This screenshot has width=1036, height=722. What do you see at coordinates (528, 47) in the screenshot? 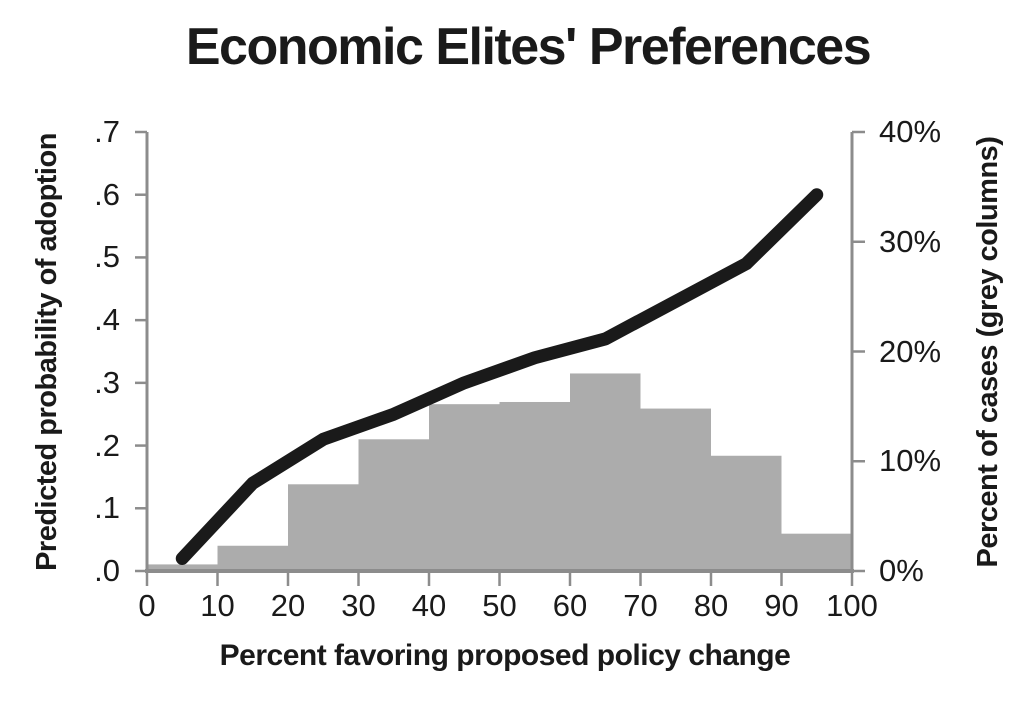
I see `chart-title: Economic Elites' Preferences` at bounding box center [528, 47].